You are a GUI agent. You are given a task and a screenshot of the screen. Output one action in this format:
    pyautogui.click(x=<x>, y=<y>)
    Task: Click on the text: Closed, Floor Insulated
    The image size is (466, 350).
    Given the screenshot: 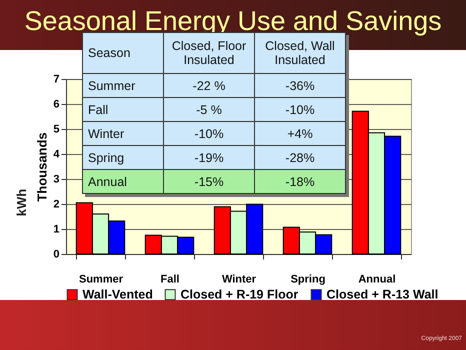 What is the action you would take?
    pyautogui.click(x=209, y=53)
    